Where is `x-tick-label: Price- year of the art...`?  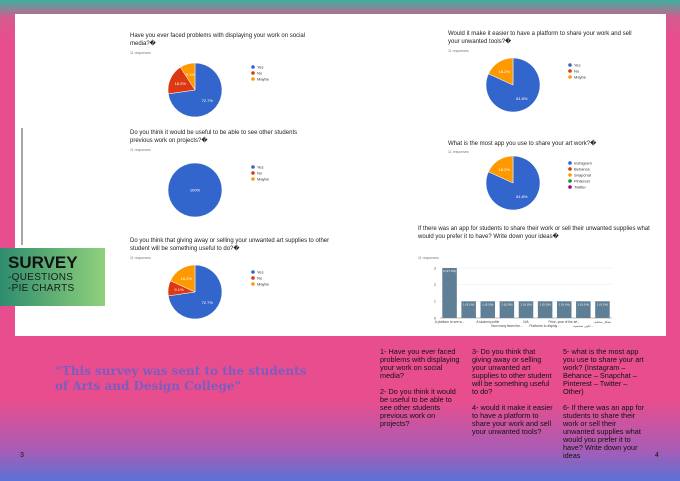
x-tick-label: Price- year of the art... is located at coordinates (564, 322).